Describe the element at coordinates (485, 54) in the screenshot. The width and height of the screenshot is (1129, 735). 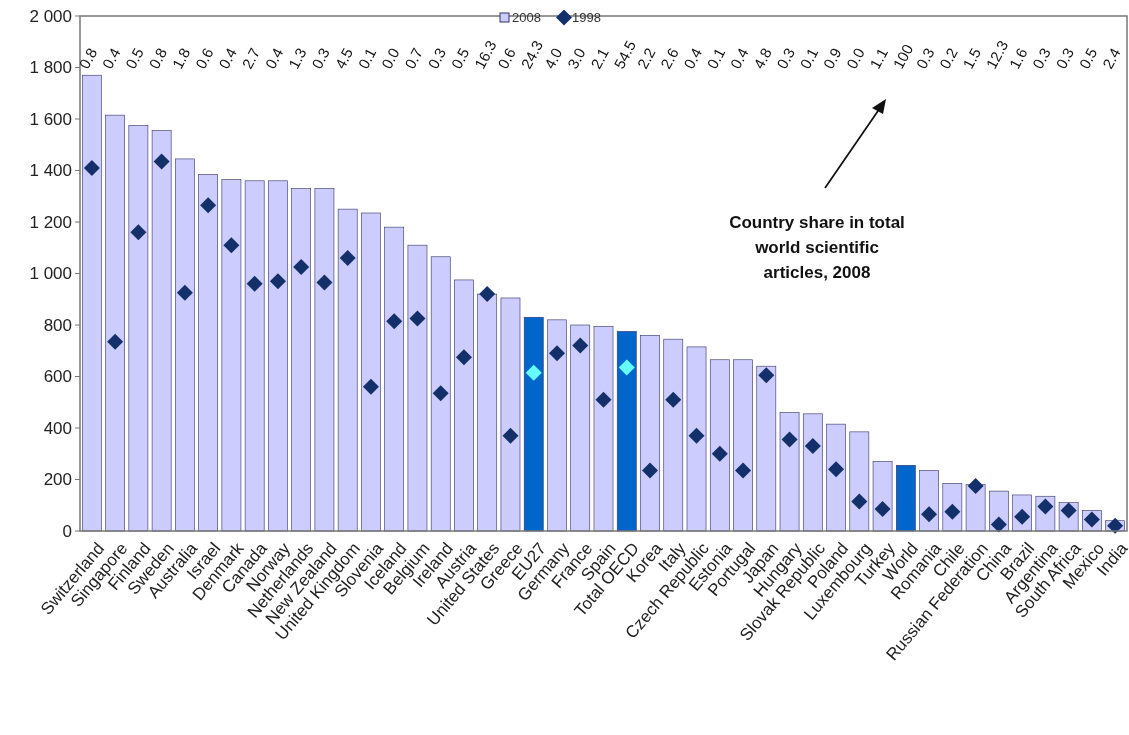
I see `annotation: 16.3` at that location.